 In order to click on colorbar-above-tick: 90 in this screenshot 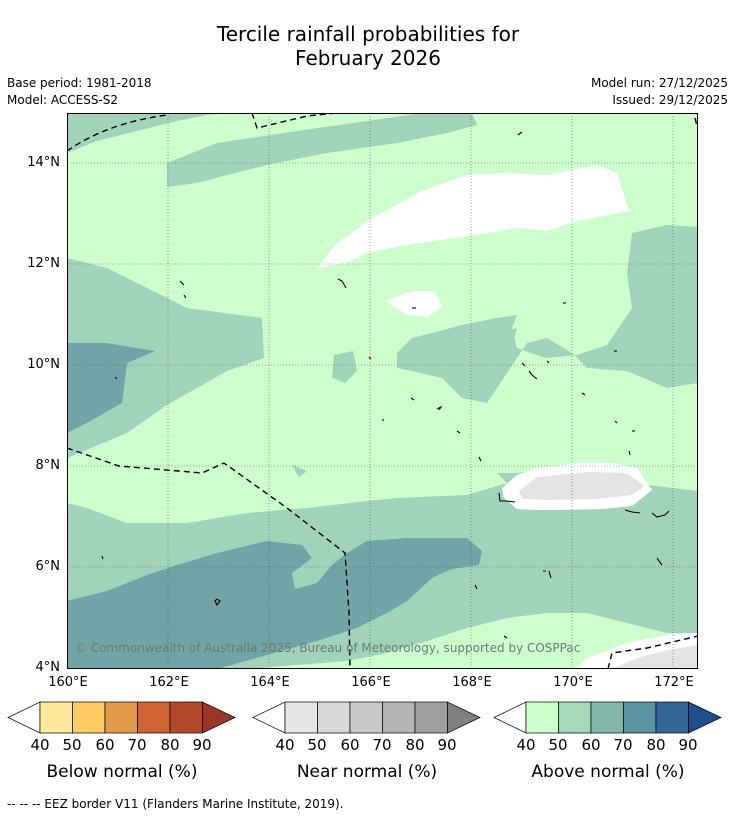, I will do `click(688, 745)`.